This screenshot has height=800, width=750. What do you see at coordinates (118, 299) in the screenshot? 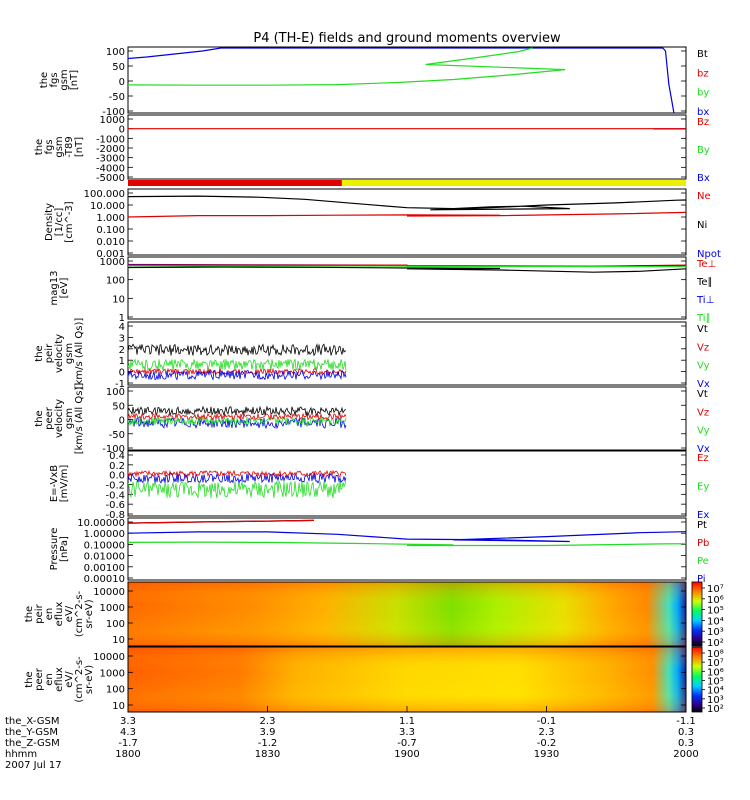
I see `y-tick-label: 10` at bounding box center [118, 299].